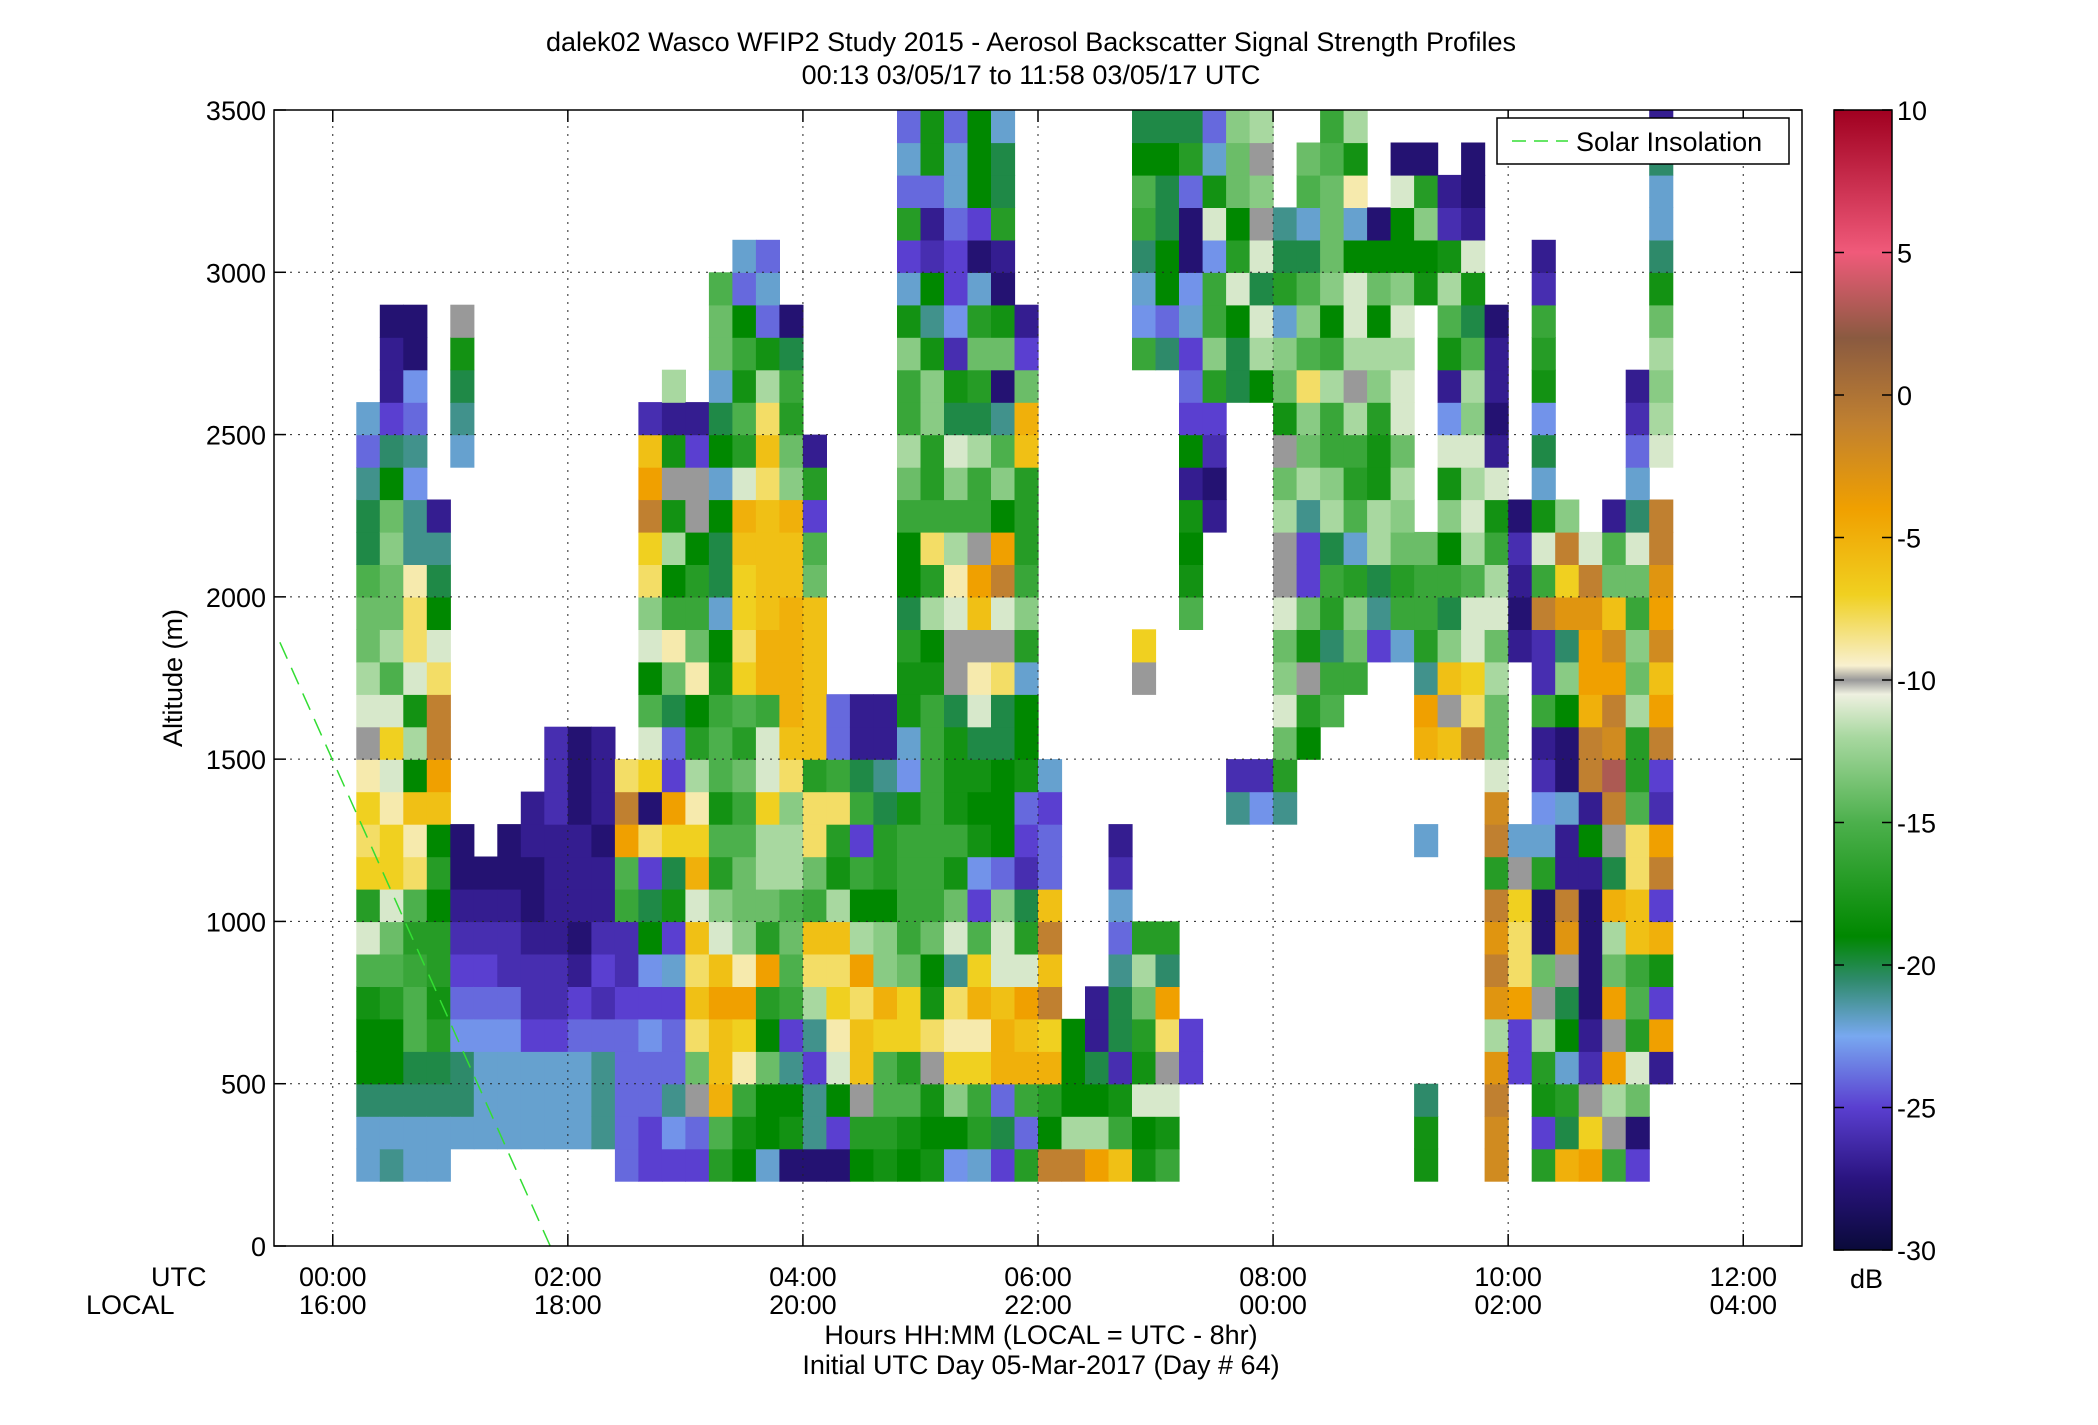 The width and height of the screenshot is (2098, 1425). I want to click on x-tick-label-utc: 02:00, so click(568, 1277).